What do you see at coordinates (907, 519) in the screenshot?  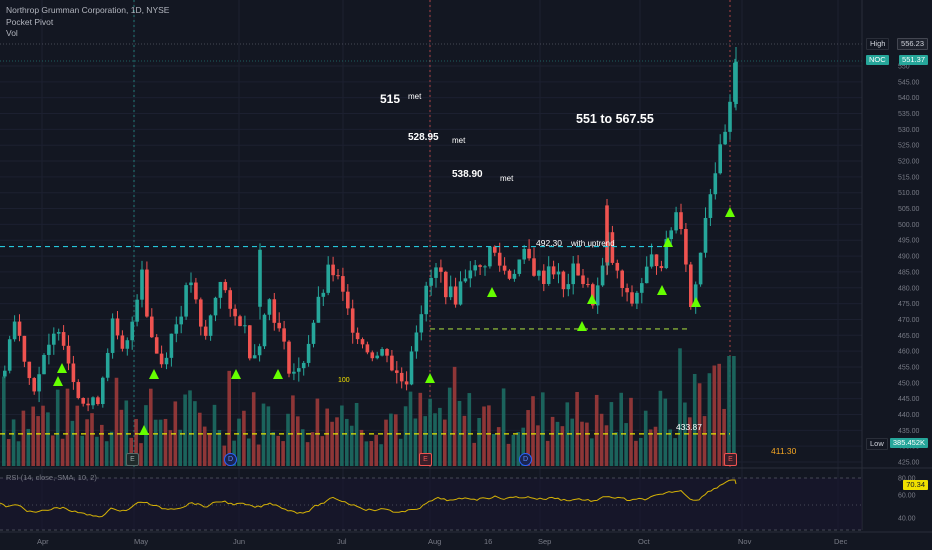 I see `rsi-axis-tick: 40.00` at bounding box center [907, 519].